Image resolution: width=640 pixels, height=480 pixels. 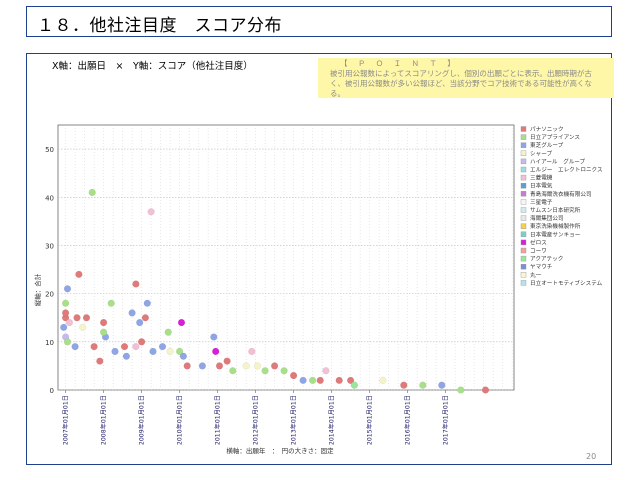 I want to click on legend-label: ゼロス, so click(x=538, y=242).